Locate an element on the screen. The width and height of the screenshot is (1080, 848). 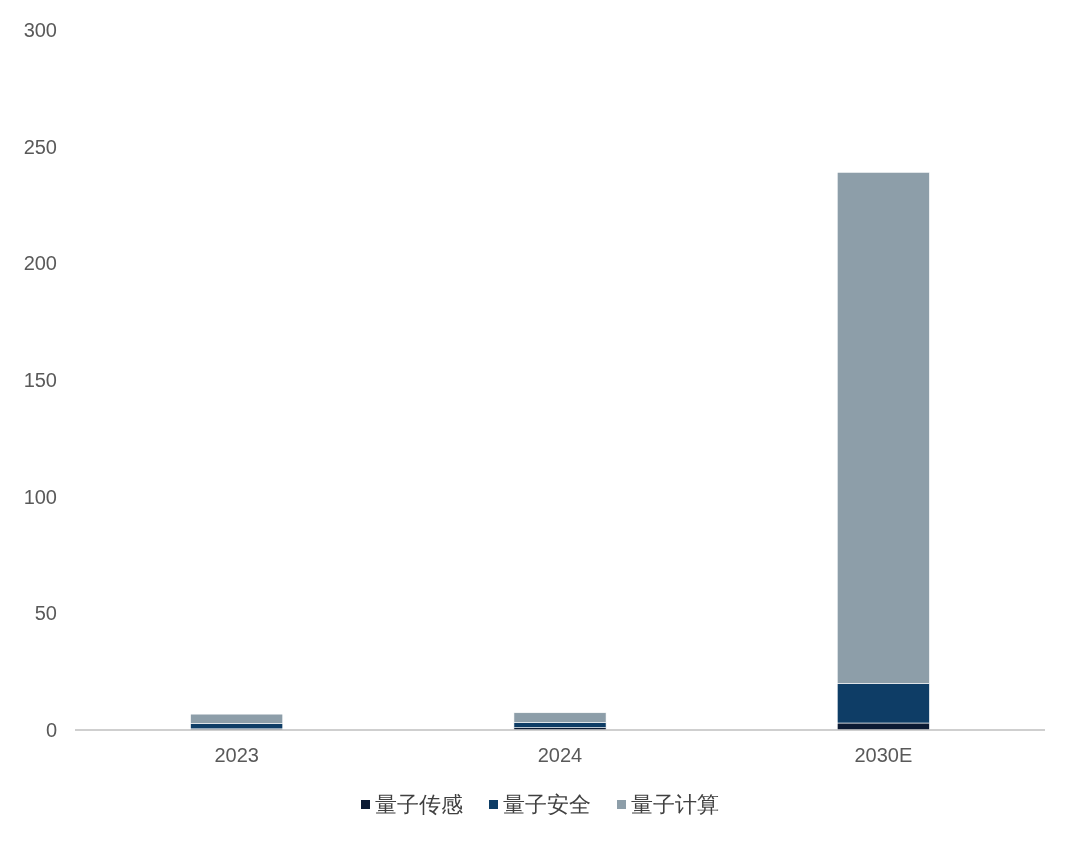
legend-label: 量子计算 is located at coordinates (675, 804).